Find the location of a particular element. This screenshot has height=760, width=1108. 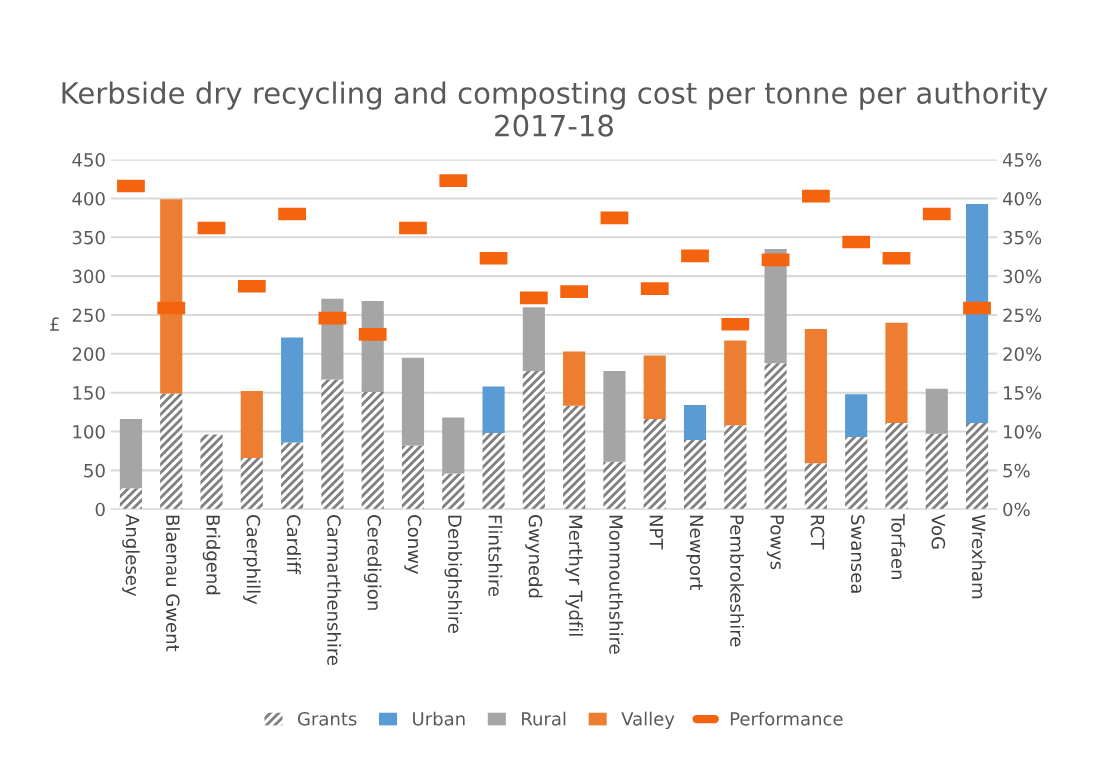

y-tick-label: 0 is located at coordinates (100, 509).